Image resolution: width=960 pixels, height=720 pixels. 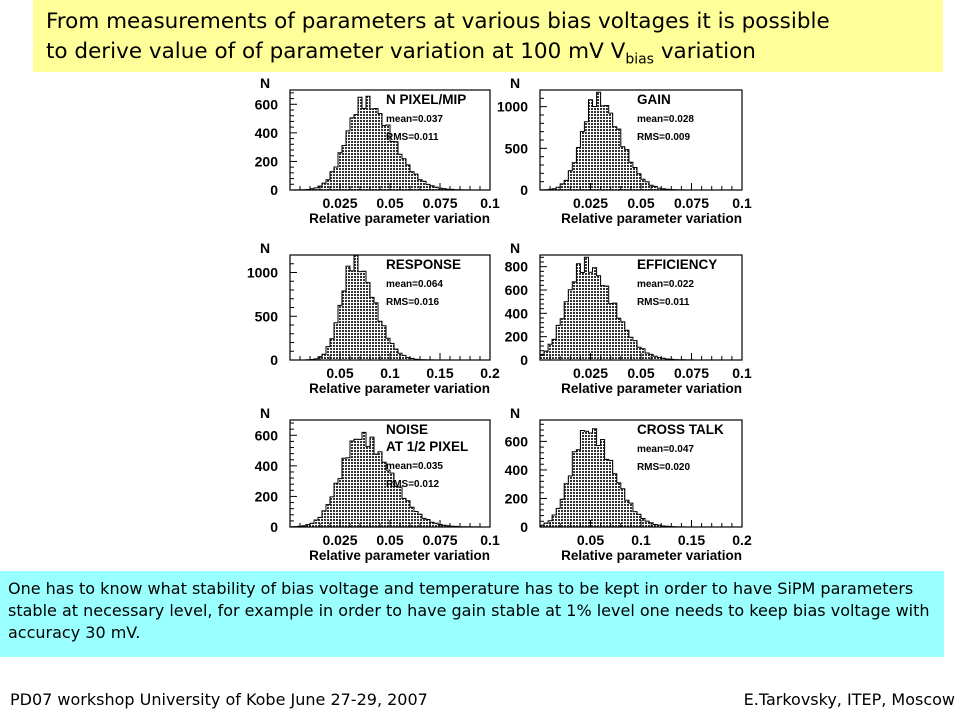 I want to click on panel-title: N PIXEL/MIP, so click(x=426, y=99).